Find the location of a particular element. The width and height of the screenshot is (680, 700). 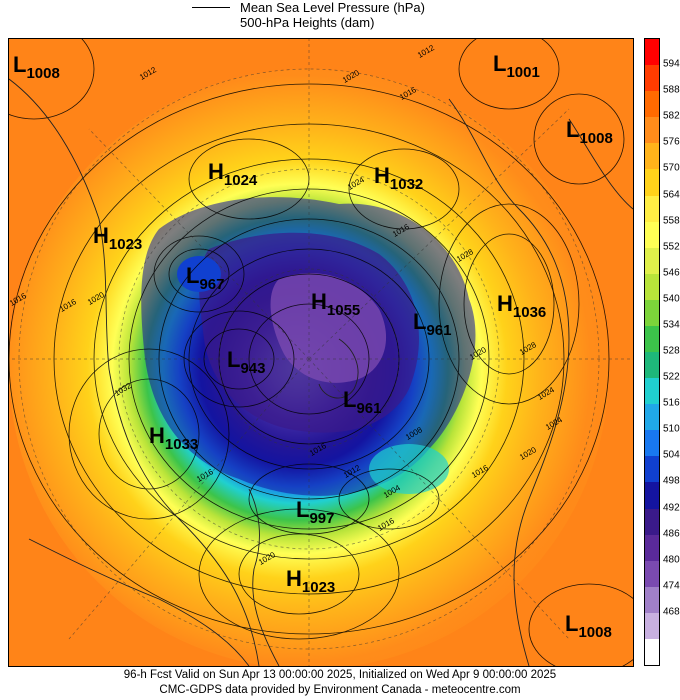

high-center: H1036 is located at coordinates (522, 306).